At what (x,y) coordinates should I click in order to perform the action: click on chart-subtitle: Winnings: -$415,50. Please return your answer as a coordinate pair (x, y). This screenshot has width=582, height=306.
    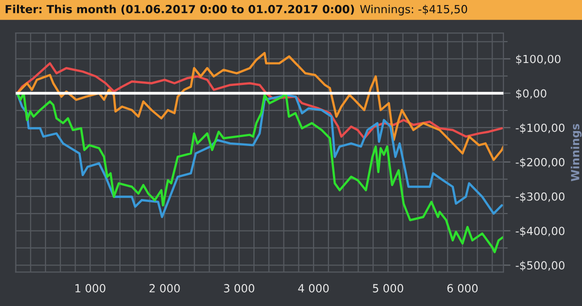
    Looking at the image, I should click on (414, 10).